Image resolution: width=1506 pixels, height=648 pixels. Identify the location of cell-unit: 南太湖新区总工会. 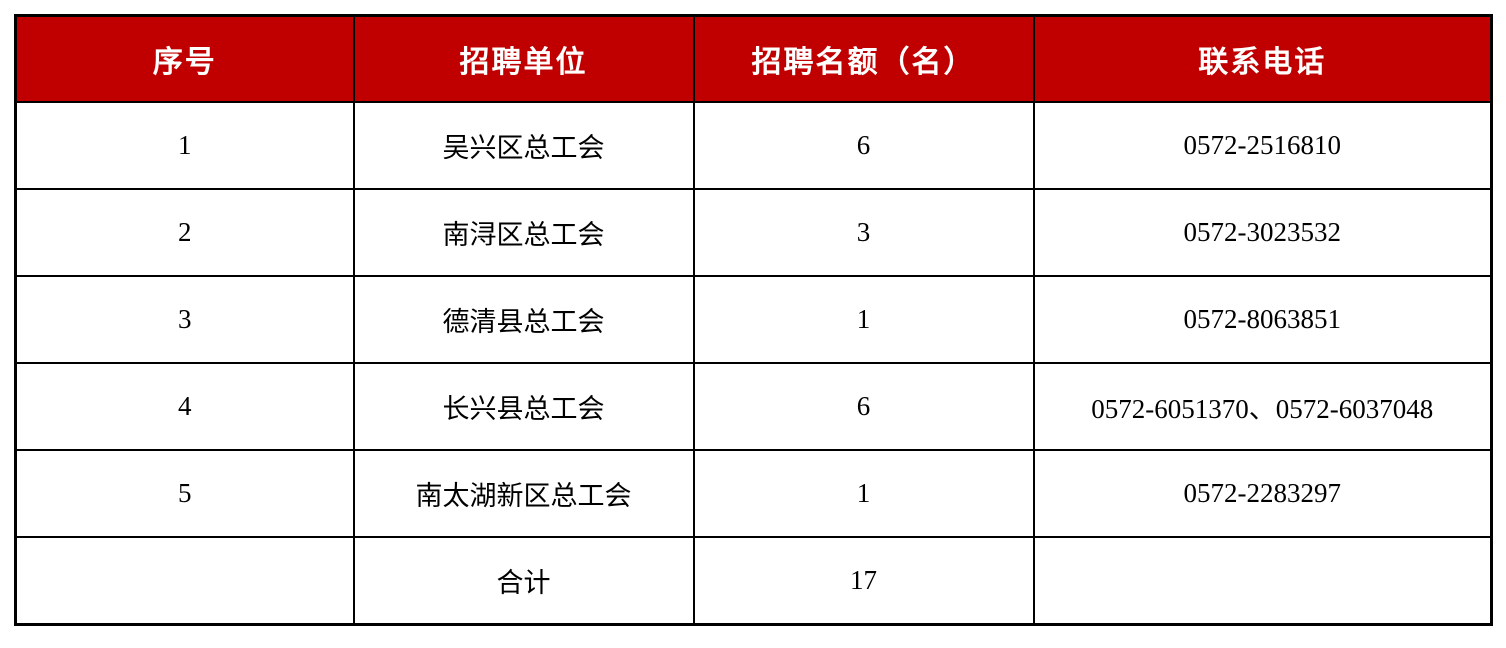
(523, 493).